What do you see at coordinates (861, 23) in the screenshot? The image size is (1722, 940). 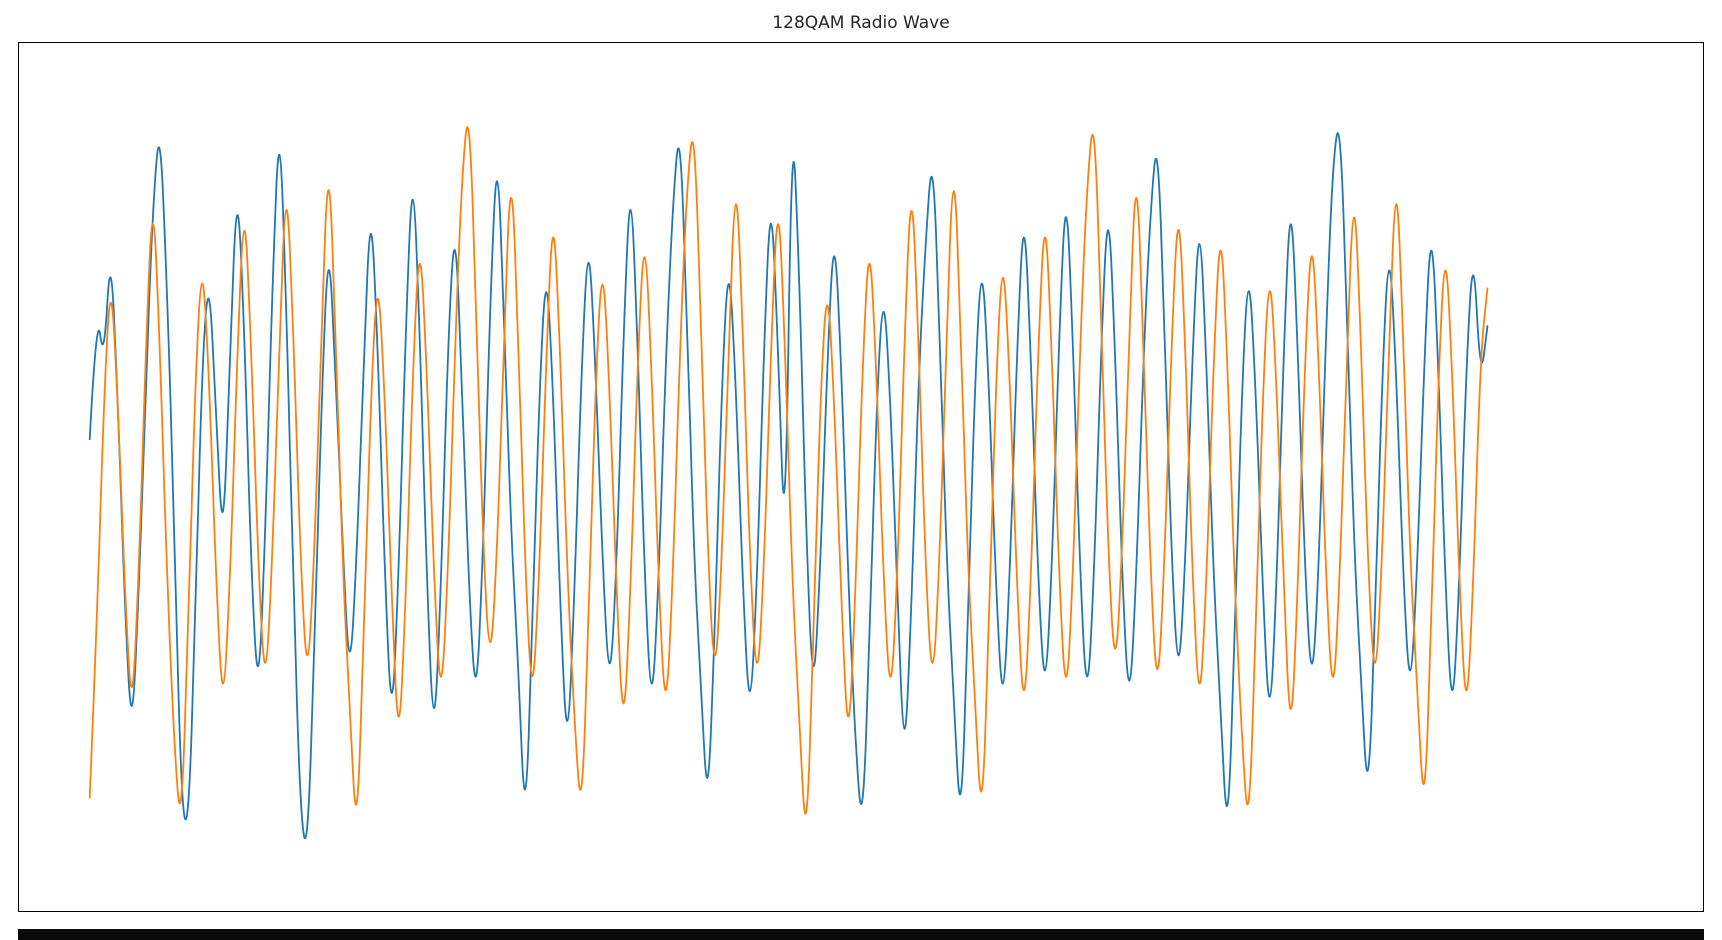 I see `chart-title: 128QAM Radio Wave` at bounding box center [861, 23].